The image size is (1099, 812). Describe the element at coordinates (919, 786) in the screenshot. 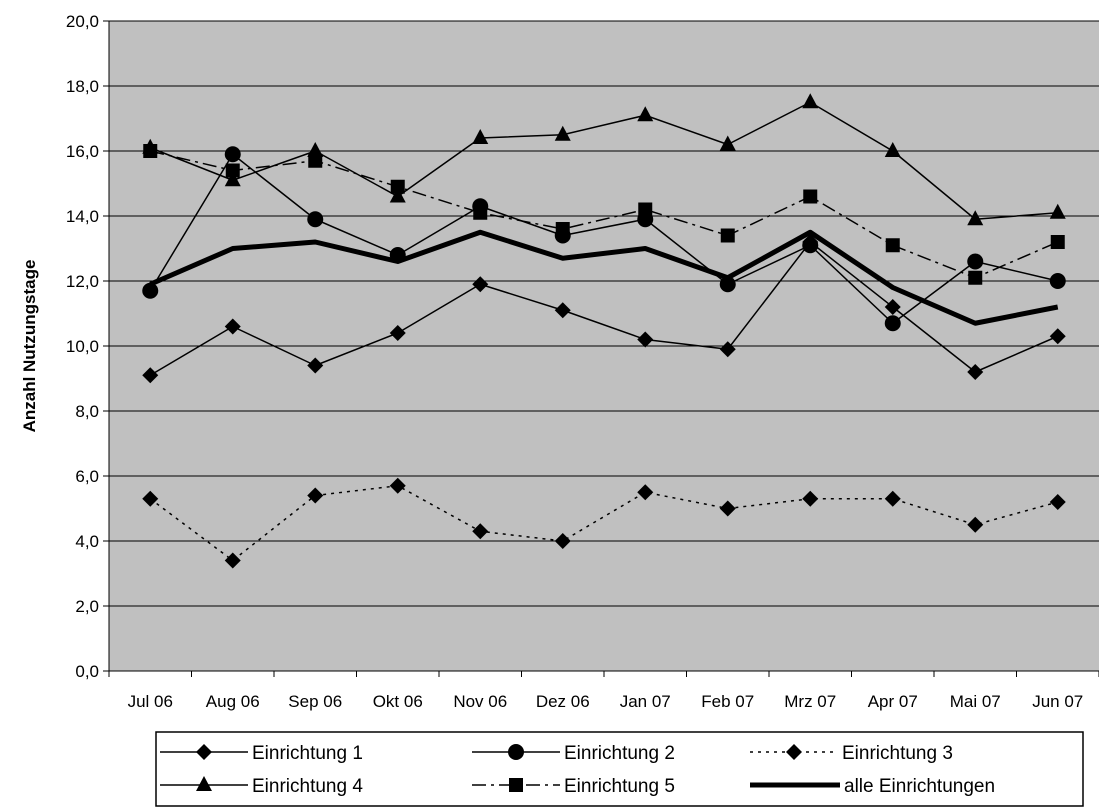

I see `legend-label: alle Einrichtungen` at that location.